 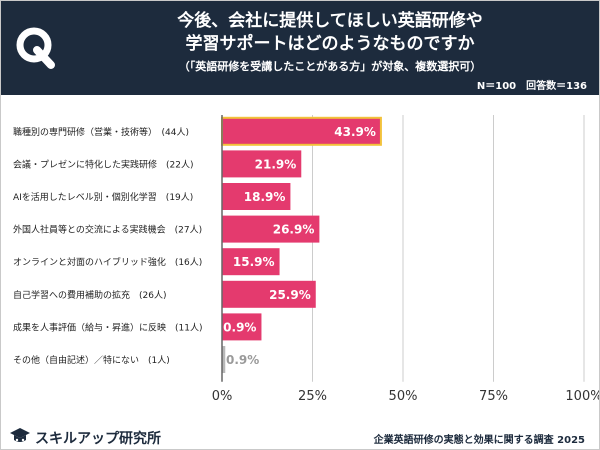 I want to click on data-label: 43.9%, so click(x=355, y=132).